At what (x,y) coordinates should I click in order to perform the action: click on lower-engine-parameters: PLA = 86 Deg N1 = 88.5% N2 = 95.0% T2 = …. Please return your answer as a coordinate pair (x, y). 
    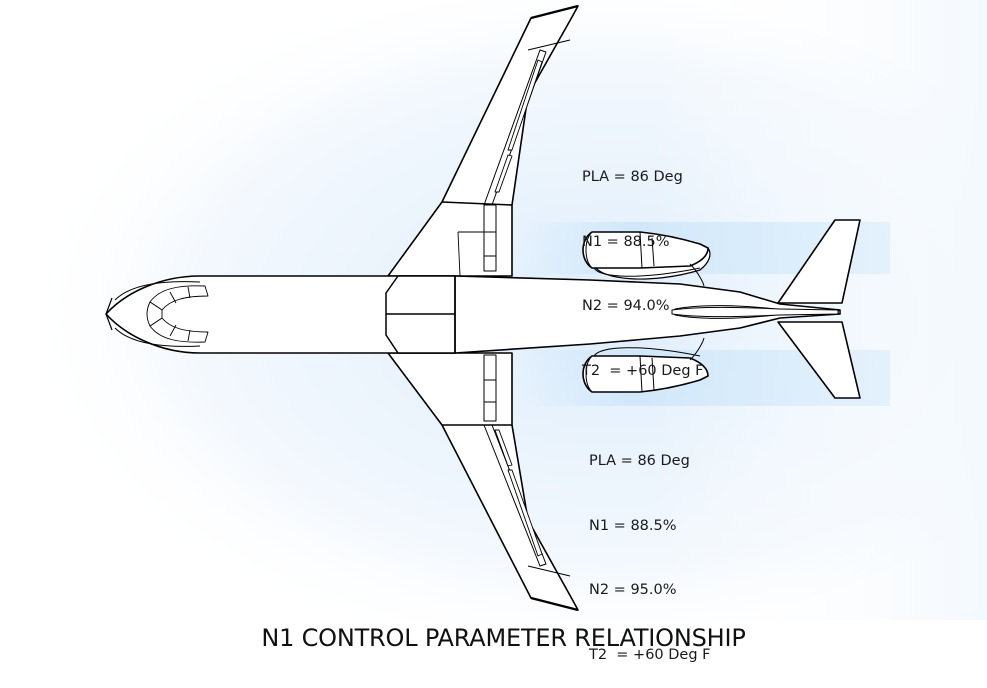
    Looking at the image, I should click on (650, 548).